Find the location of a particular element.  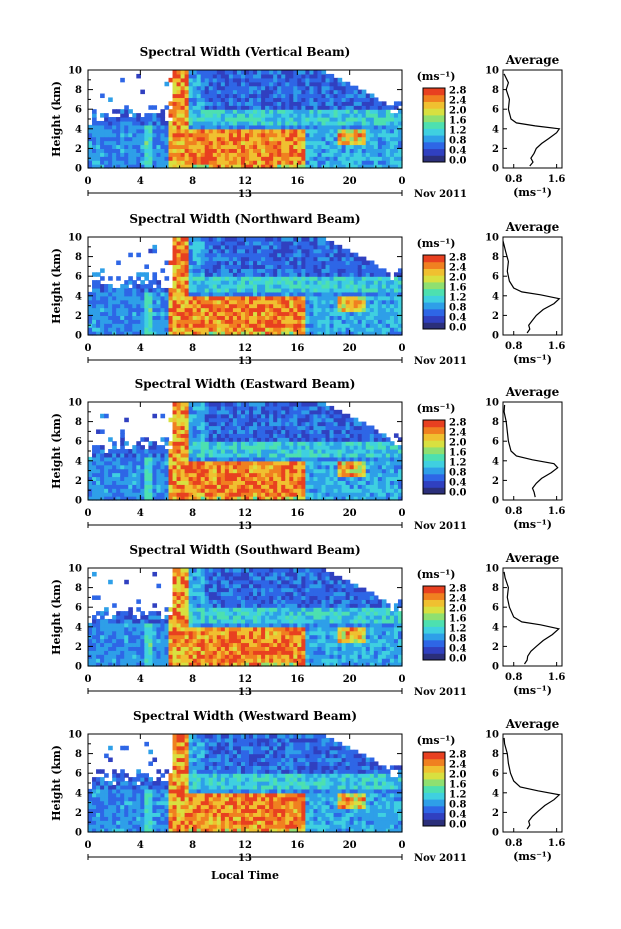

colorbar-swatch is located at coordinates (434, 285).